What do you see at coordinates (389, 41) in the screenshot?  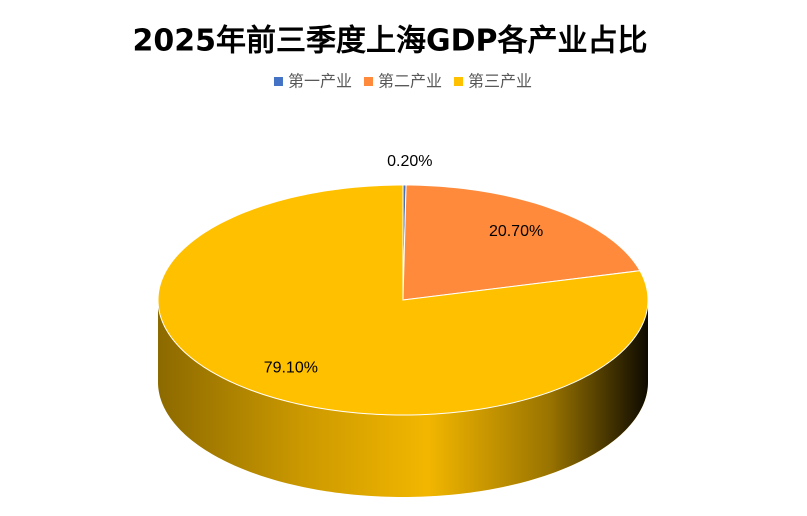 I see `chart-title: 2025年前三季度上海GDP各产业占比` at bounding box center [389, 41].